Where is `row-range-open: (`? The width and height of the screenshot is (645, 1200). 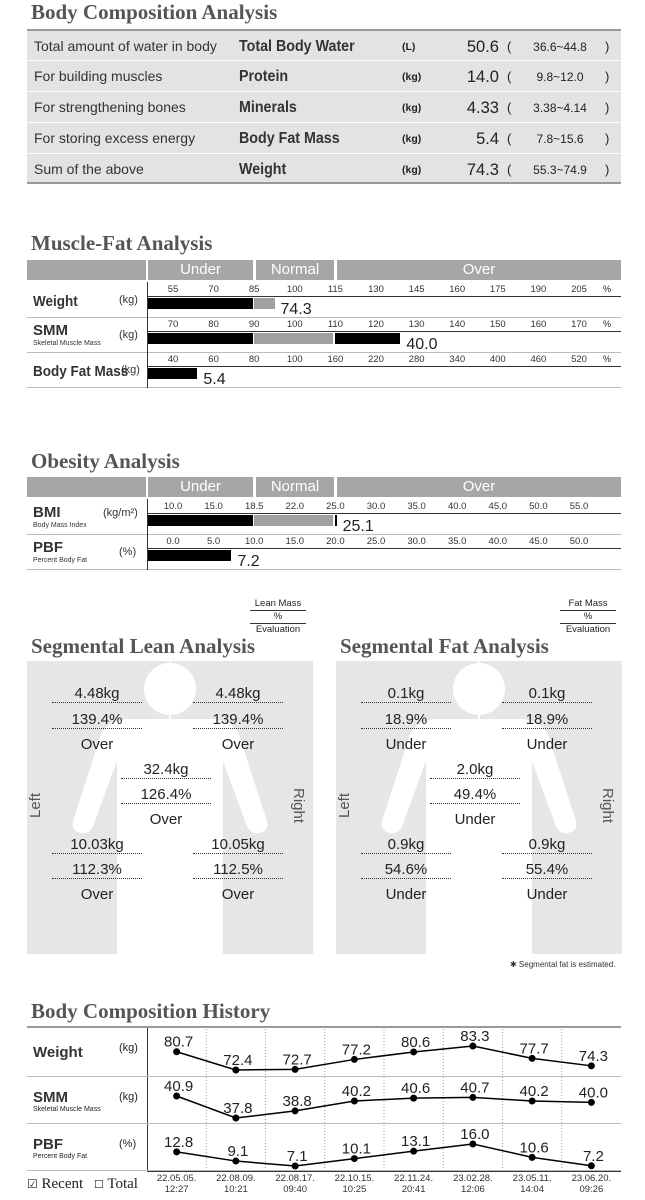 row-range-open: ( is located at coordinates (509, 107).